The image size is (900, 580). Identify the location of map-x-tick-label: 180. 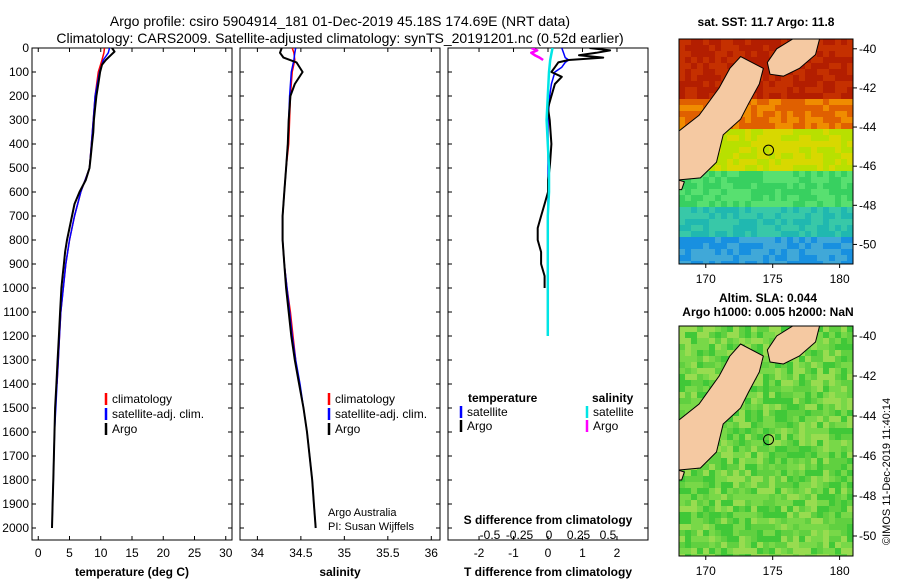
(840, 571).